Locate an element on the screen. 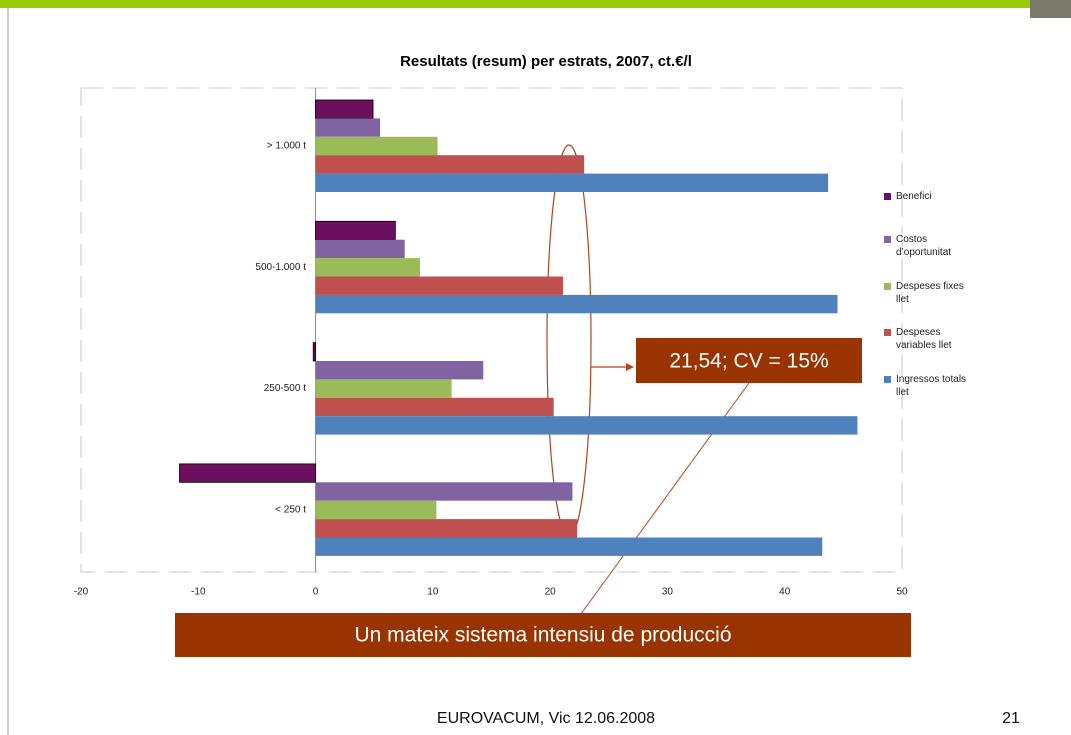 This screenshot has width=1071, height=735. x-tick-label: 50 is located at coordinates (902, 592).